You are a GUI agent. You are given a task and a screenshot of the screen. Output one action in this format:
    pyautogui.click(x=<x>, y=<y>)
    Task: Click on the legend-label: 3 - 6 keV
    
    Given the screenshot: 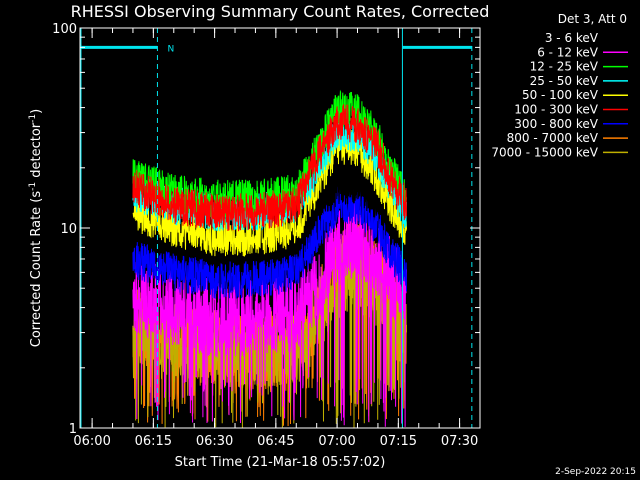 What is the action you would take?
    pyautogui.click(x=572, y=38)
    